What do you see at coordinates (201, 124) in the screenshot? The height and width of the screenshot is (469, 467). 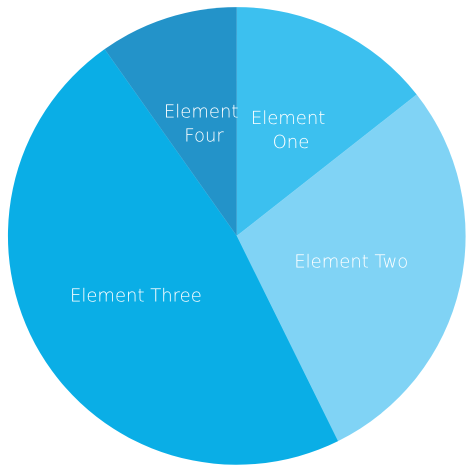 I see `slice-label: Element Four` at bounding box center [201, 124].